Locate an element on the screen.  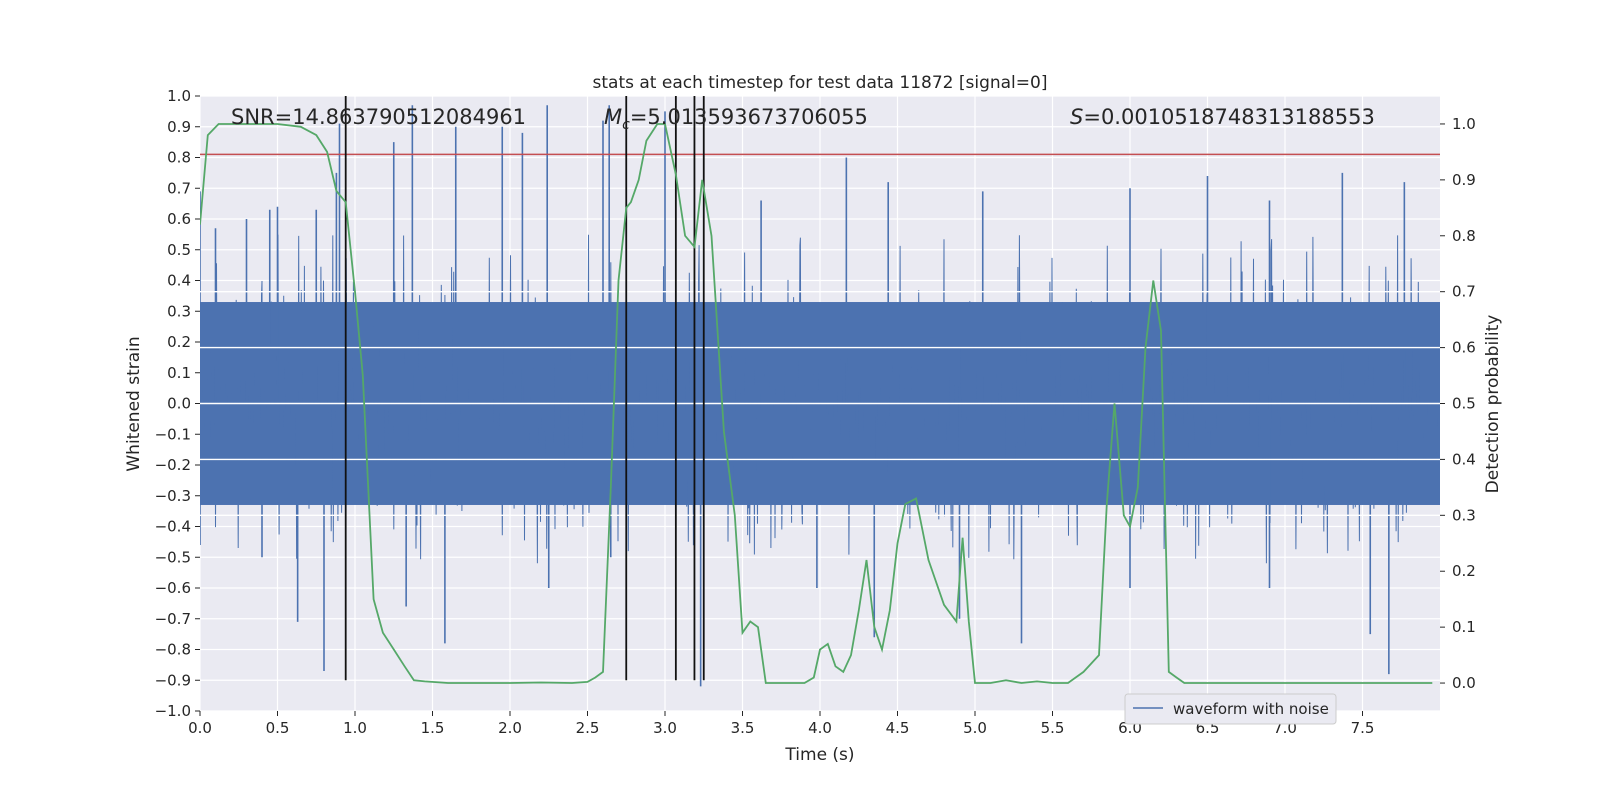
x-tick-label: 5.0 is located at coordinates (975, 728).